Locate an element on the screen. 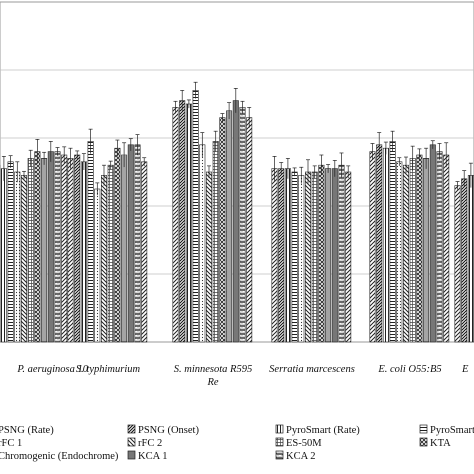 The image size is (474, 474). legend-label: PSNG (Rate) is located at coordinates (27, 430).